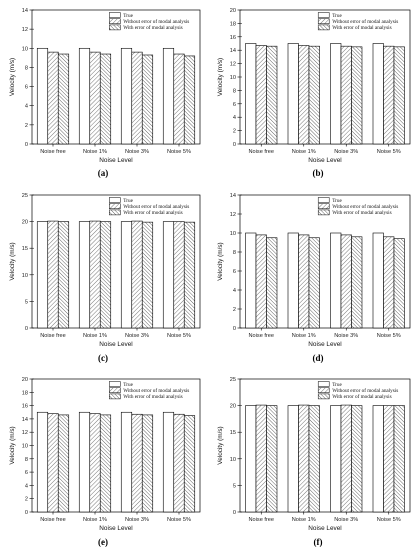 The image size is (417, 550). What do you see at coordinates (233, 380) in the screenshot?
I see `y-tick-label: 25` at bounding box center [233, 380].